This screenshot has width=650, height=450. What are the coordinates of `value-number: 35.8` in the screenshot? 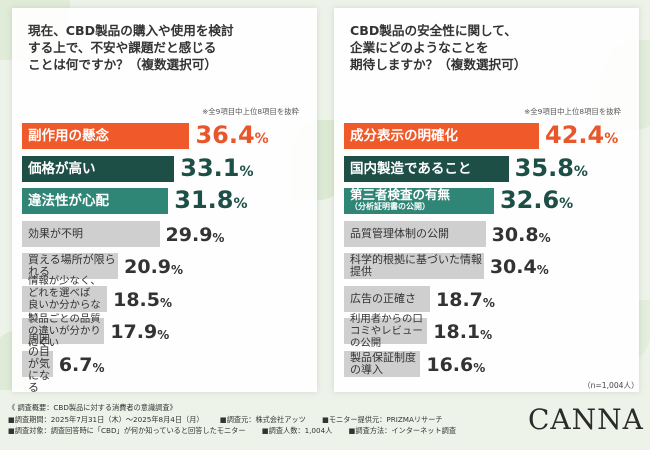 It's located at (544, 167).